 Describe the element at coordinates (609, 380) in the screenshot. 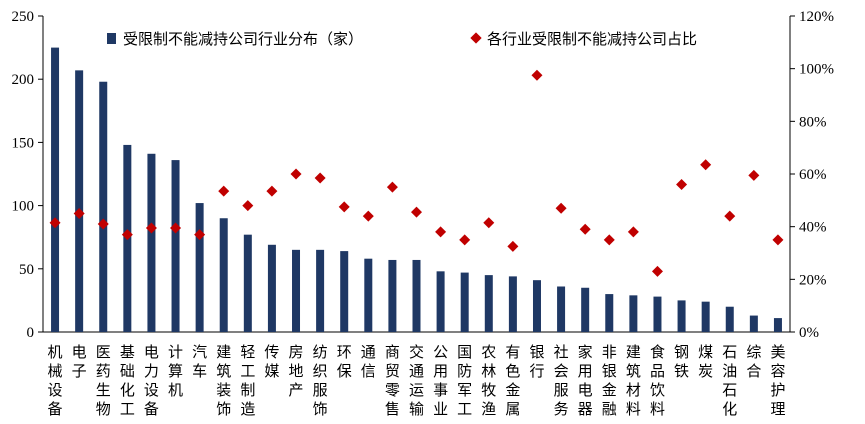

I see `category-label: 非银金融` at that location.